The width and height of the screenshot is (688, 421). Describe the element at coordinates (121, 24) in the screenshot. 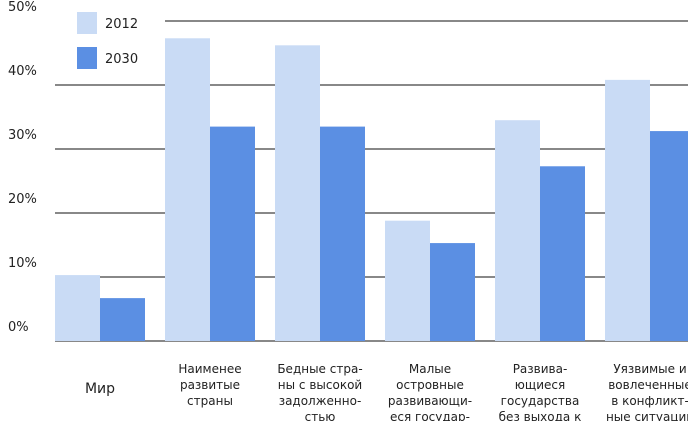

I see `legend-label-2012: 2012` at that location.